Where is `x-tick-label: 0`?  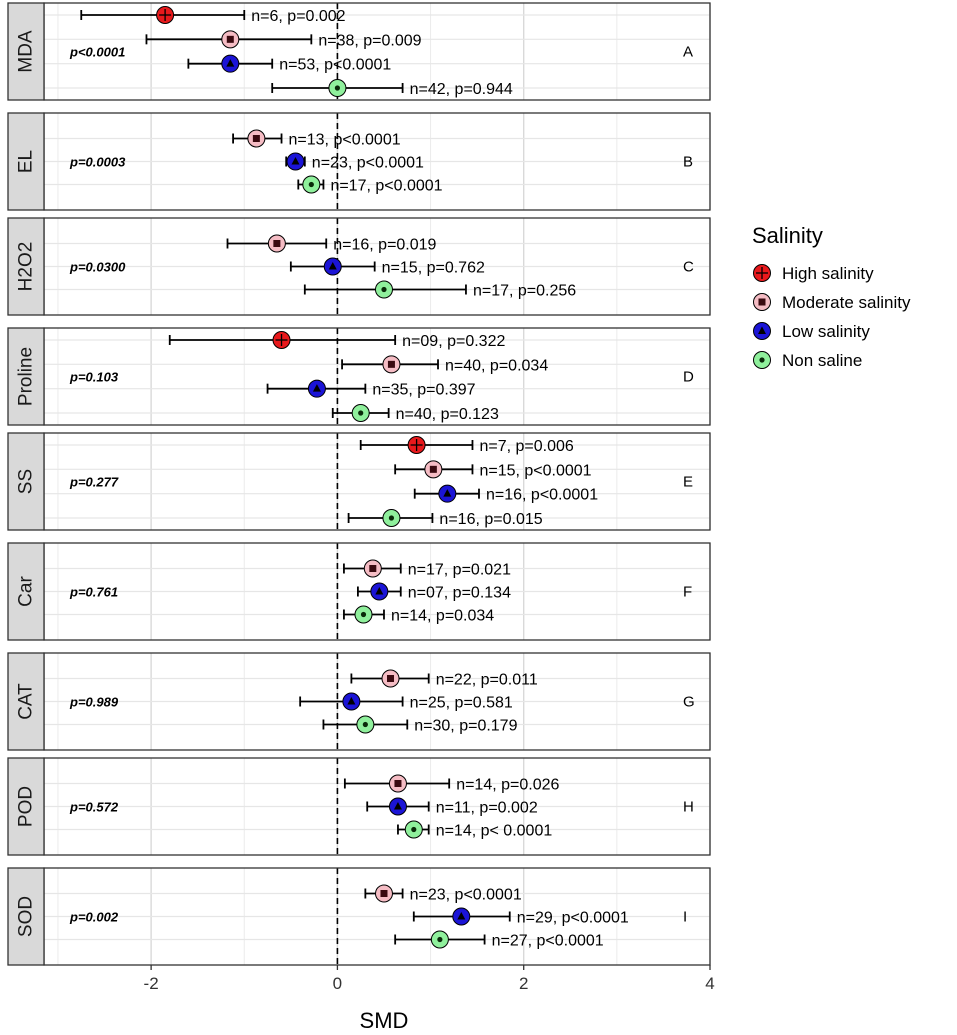
x-tick-label: 0 is located at coordinates (337, 983).